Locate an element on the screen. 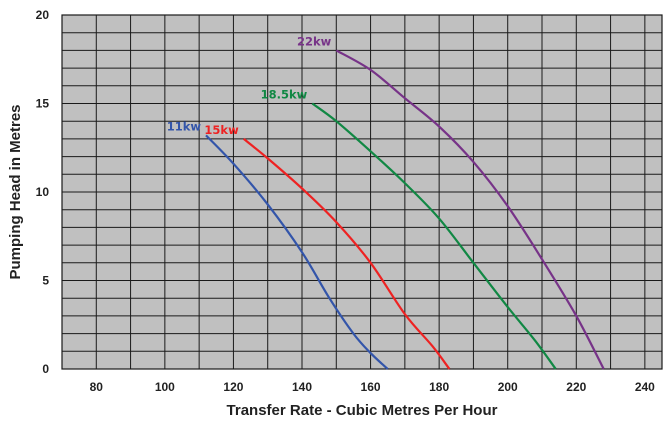 Image resolution: width=665 pixels, height=421 pixels. x-tick-label: 140 is located at coordinates (302, 387).